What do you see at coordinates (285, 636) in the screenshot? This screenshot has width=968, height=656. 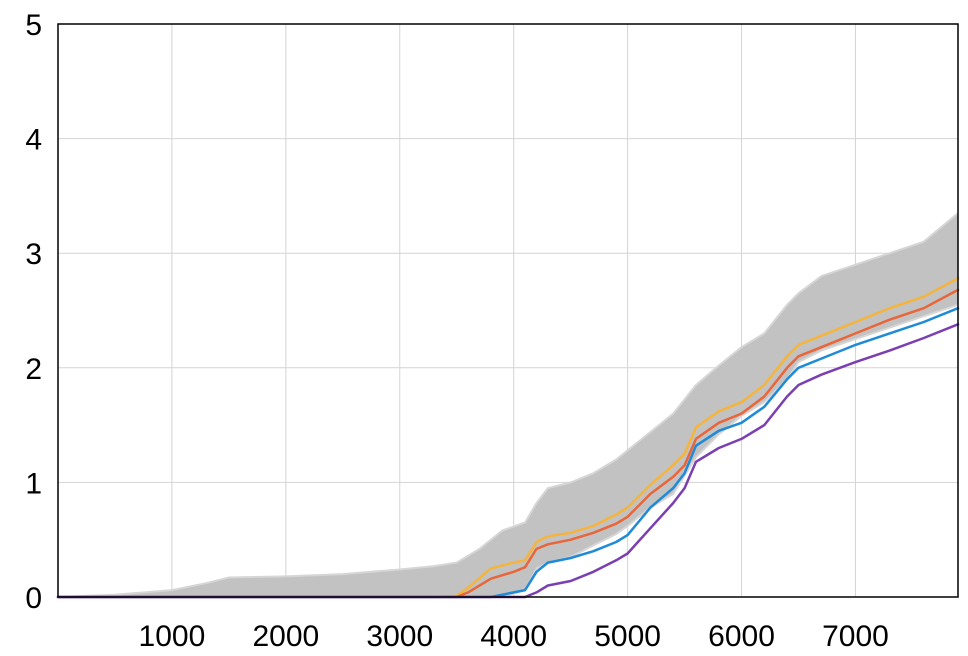 I see `x-tick-label: 2000` at bounding box center [285, 636].